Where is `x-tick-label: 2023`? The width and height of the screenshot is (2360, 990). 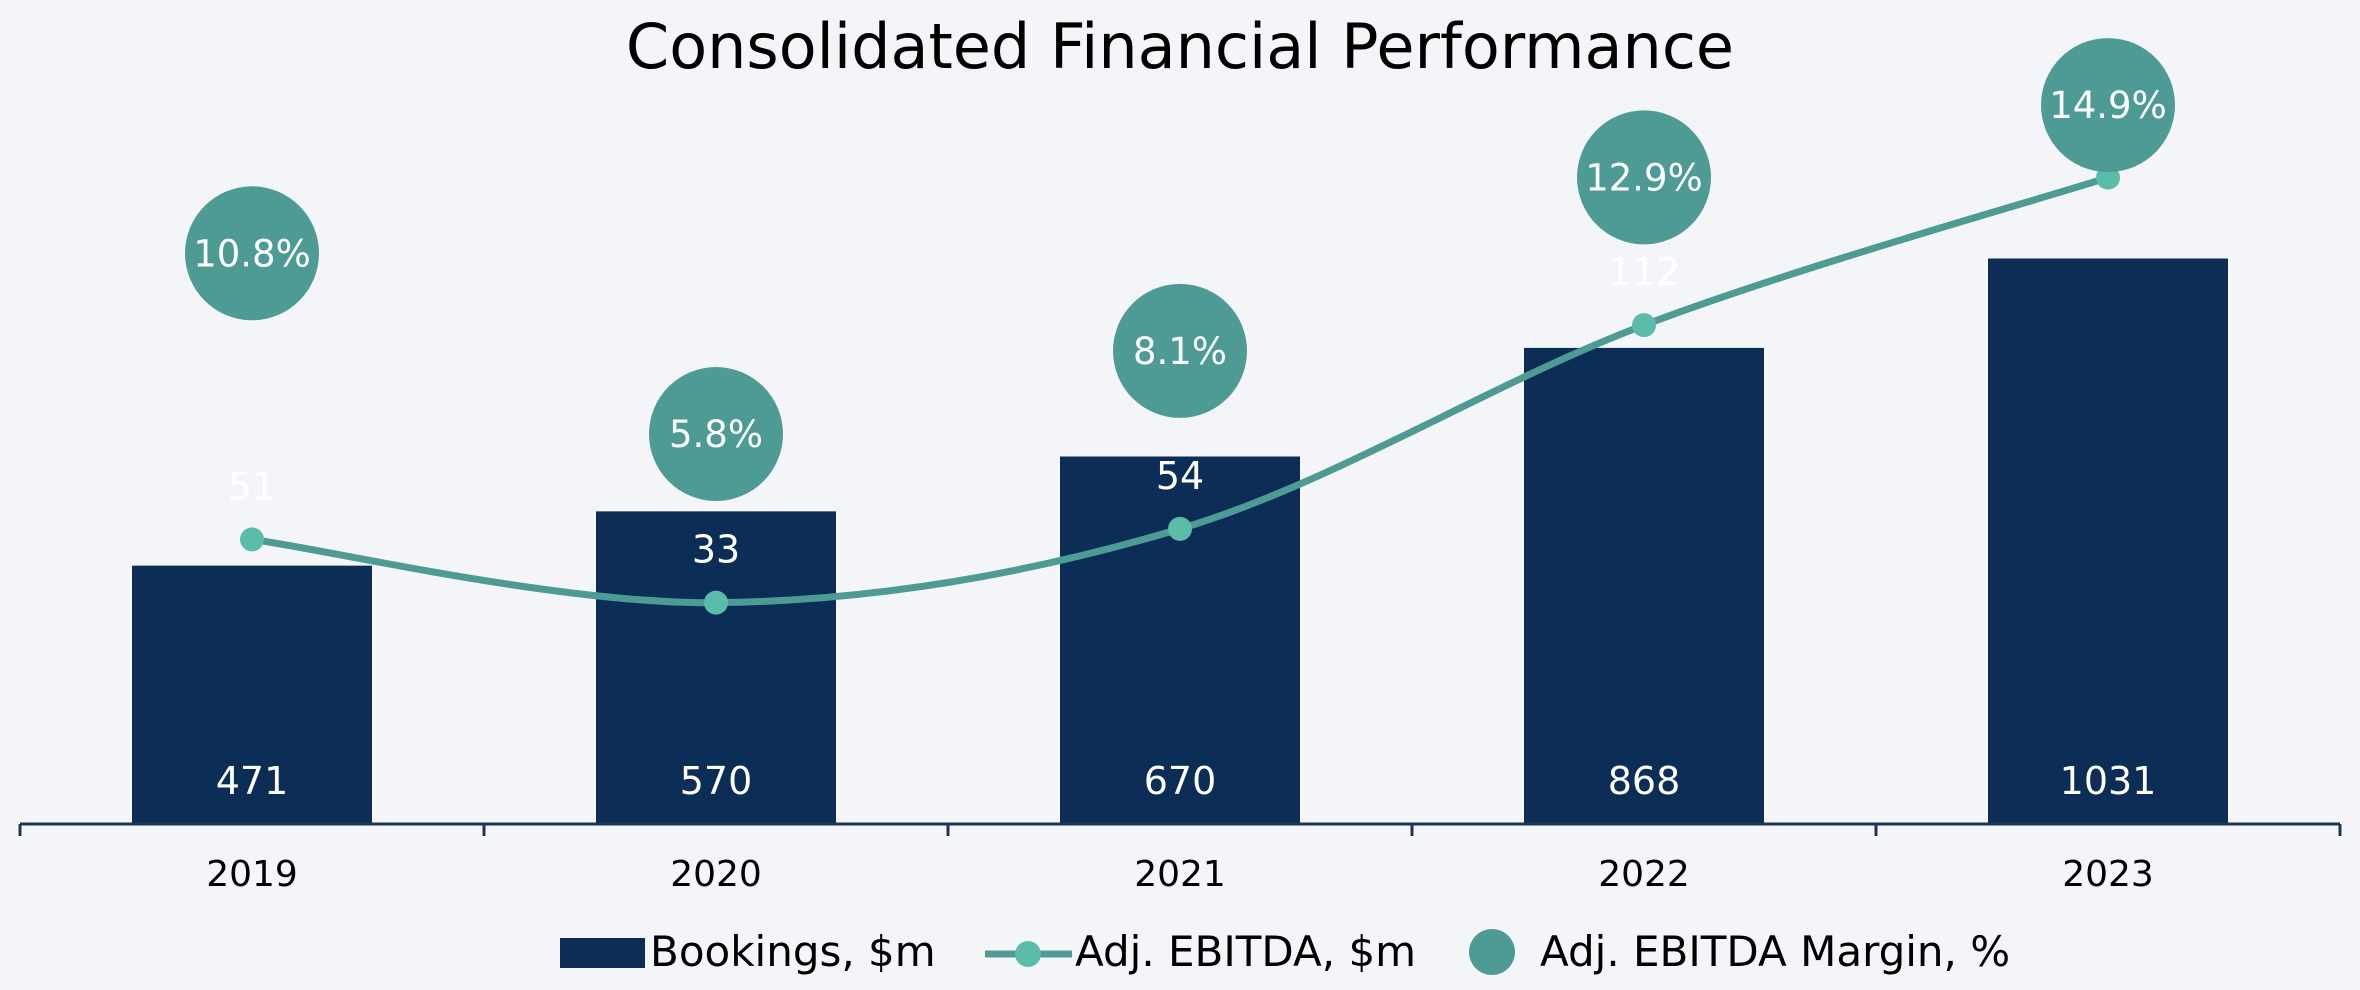 x-tick-label: 2023 is located at coordinates (2108, 874).